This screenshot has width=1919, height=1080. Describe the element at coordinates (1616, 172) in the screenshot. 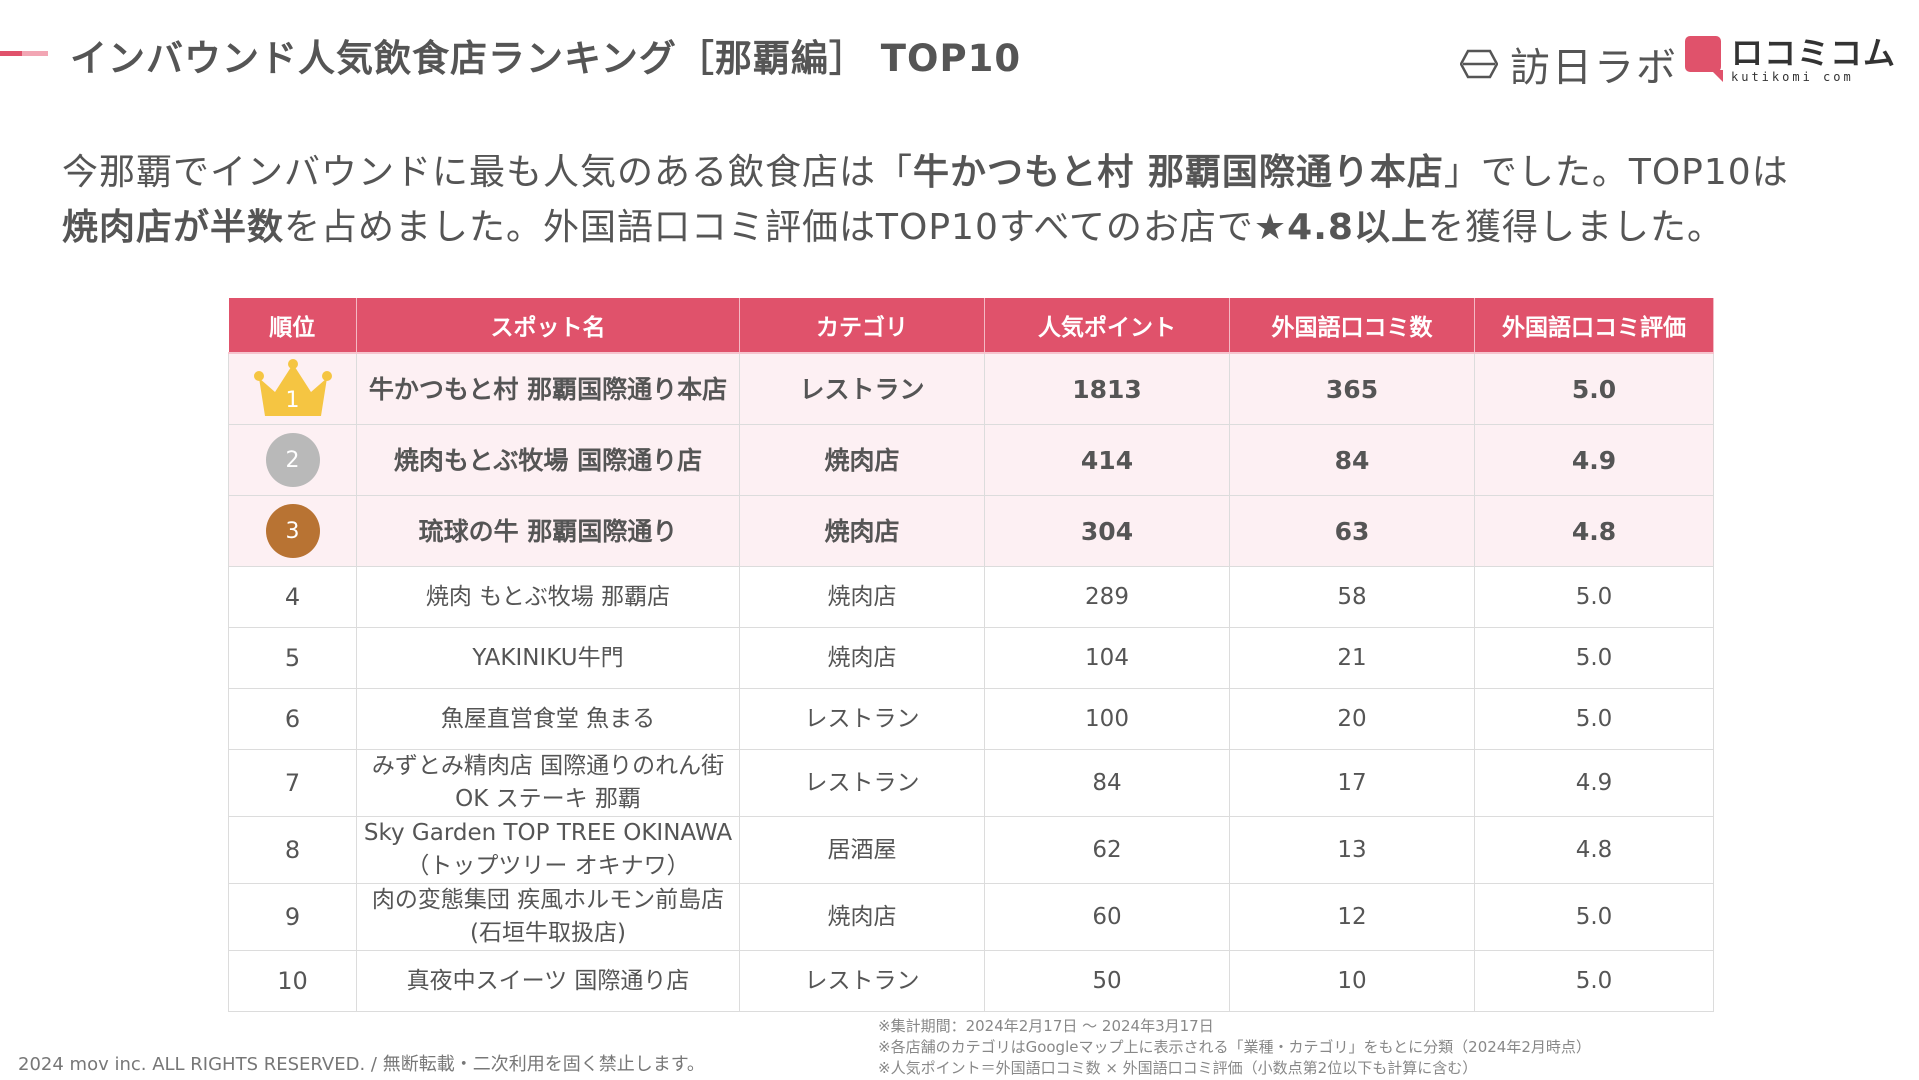

I see `lead-text-2: 」でした。TOP10は` at that location.